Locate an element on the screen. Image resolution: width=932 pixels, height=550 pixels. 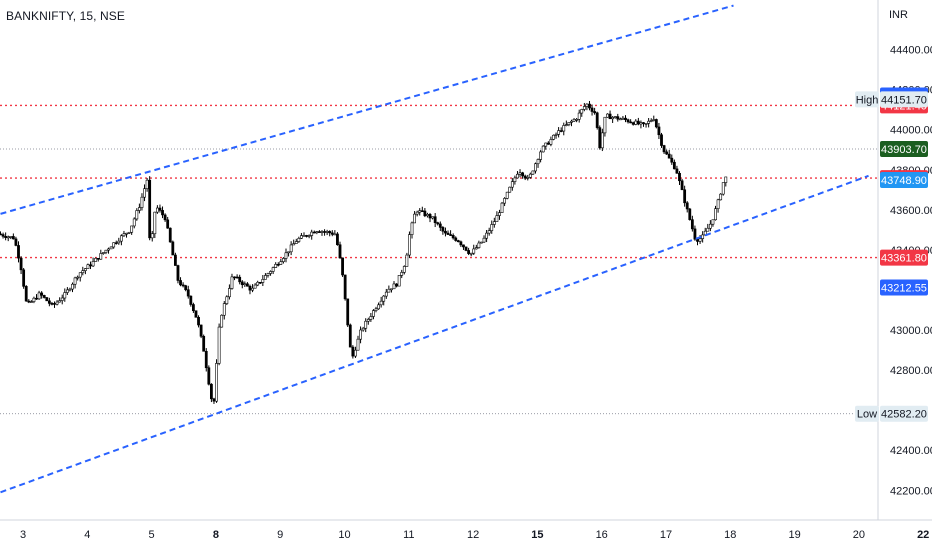
time-tick-label: 16 is located at coordinates (602, 535).